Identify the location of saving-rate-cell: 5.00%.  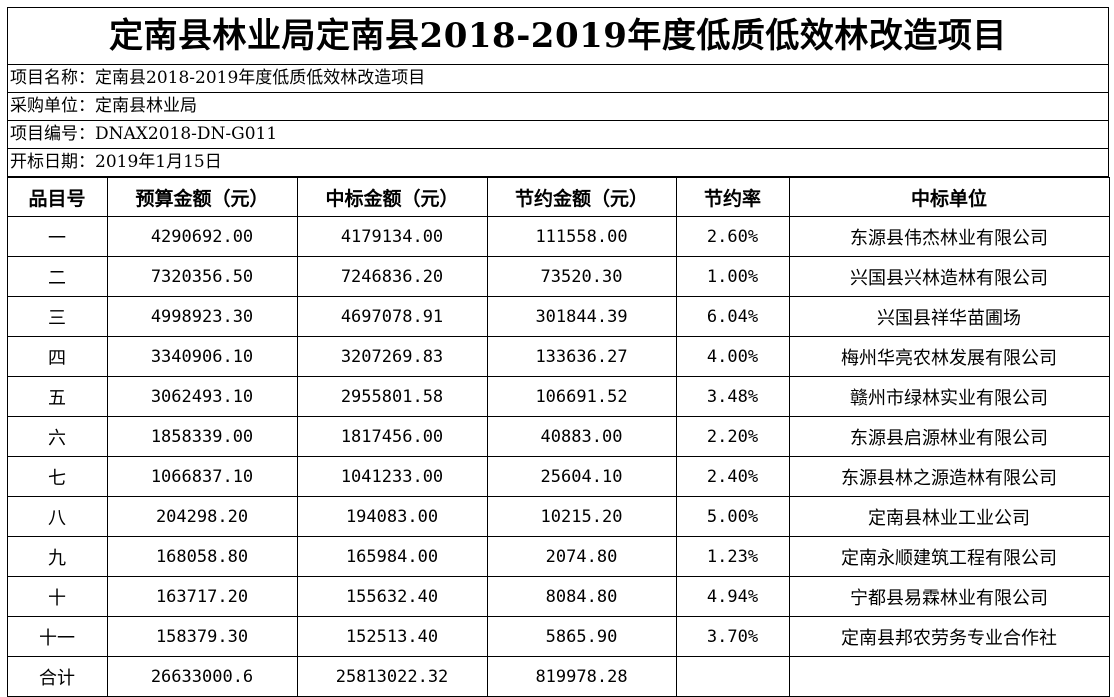
(732, 516).